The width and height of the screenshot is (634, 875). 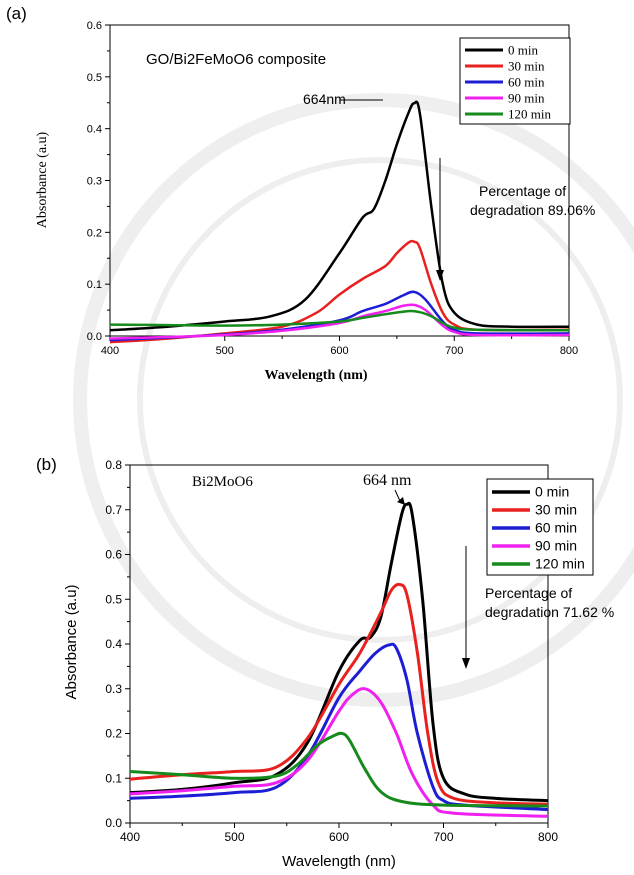 I want to click on panel-b-y-tick-label: 0.5, so click(x=113, y=599).